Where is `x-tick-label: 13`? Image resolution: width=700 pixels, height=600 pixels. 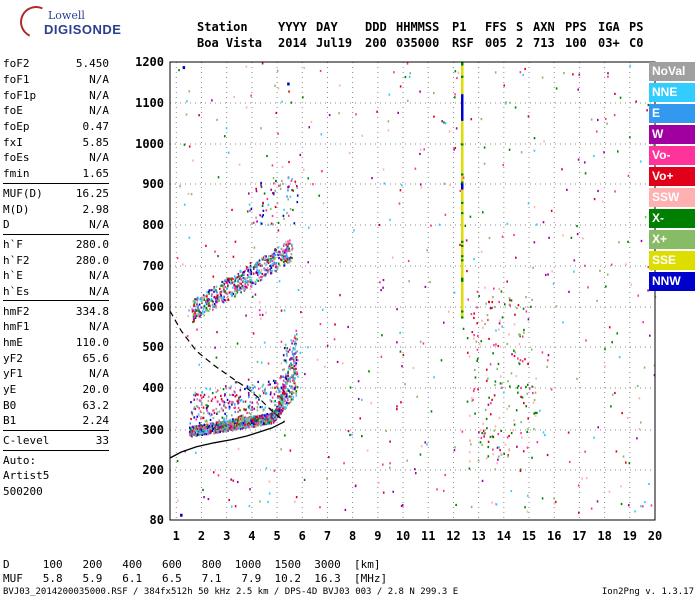
x-tick-label: 13 is located at coordinates (478, 536).